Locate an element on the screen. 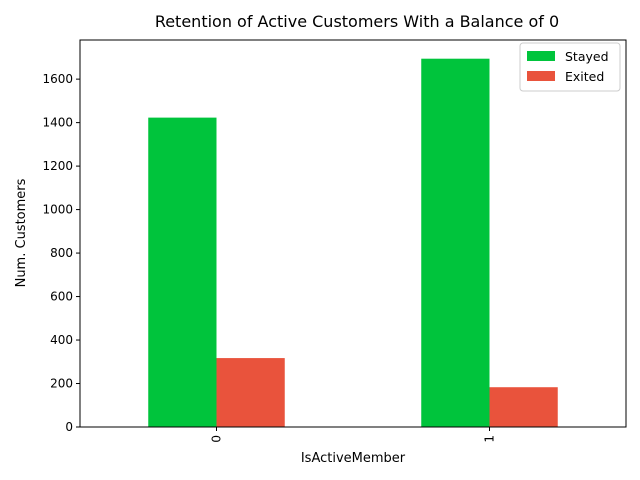 The width and height of the screenshot is (640, 480). y-axis: 0 200 400 600 800 1000 1200 1400 1600 is located at coordinates (61, 253).